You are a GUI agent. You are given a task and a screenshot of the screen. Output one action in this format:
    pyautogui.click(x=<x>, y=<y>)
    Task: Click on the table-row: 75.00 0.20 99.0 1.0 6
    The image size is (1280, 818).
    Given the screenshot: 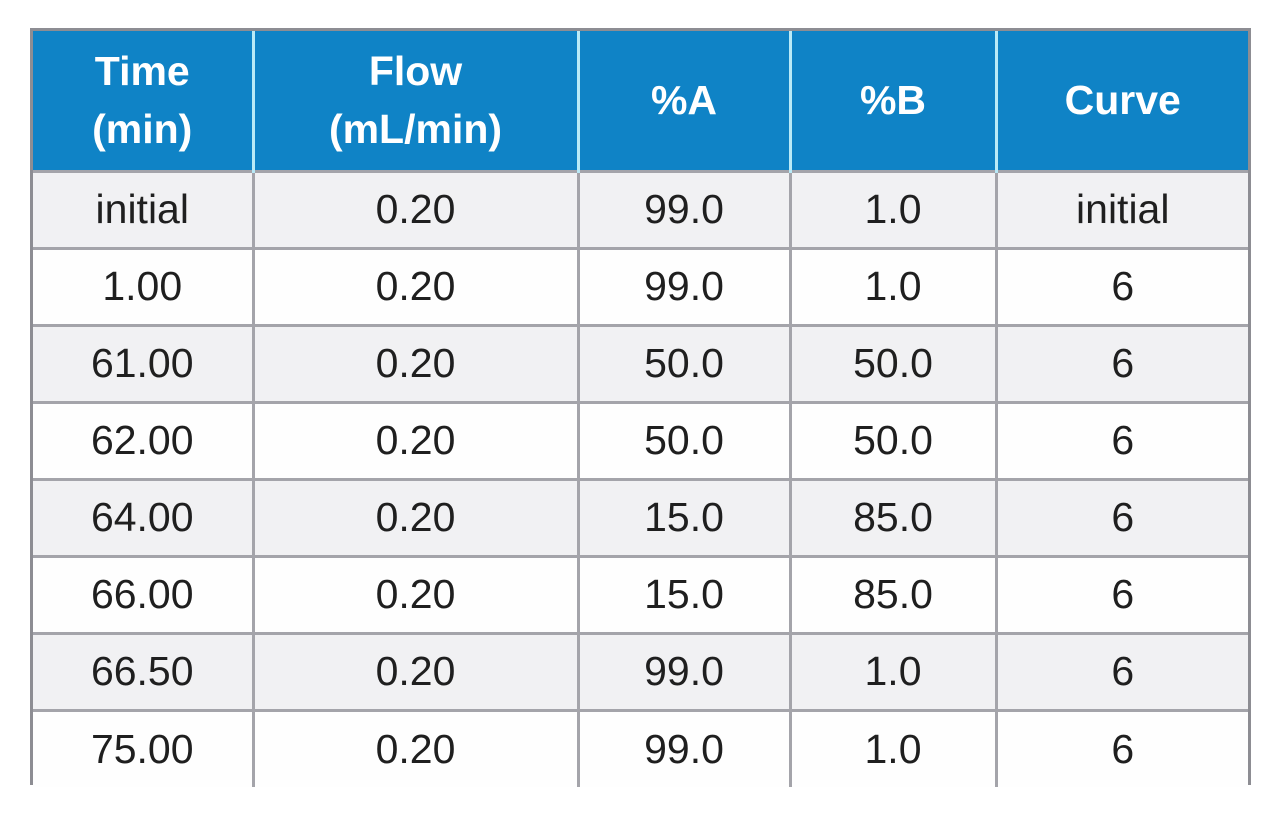 What is the action you would take?
    pyautogui.click(x=640, y=747)
    